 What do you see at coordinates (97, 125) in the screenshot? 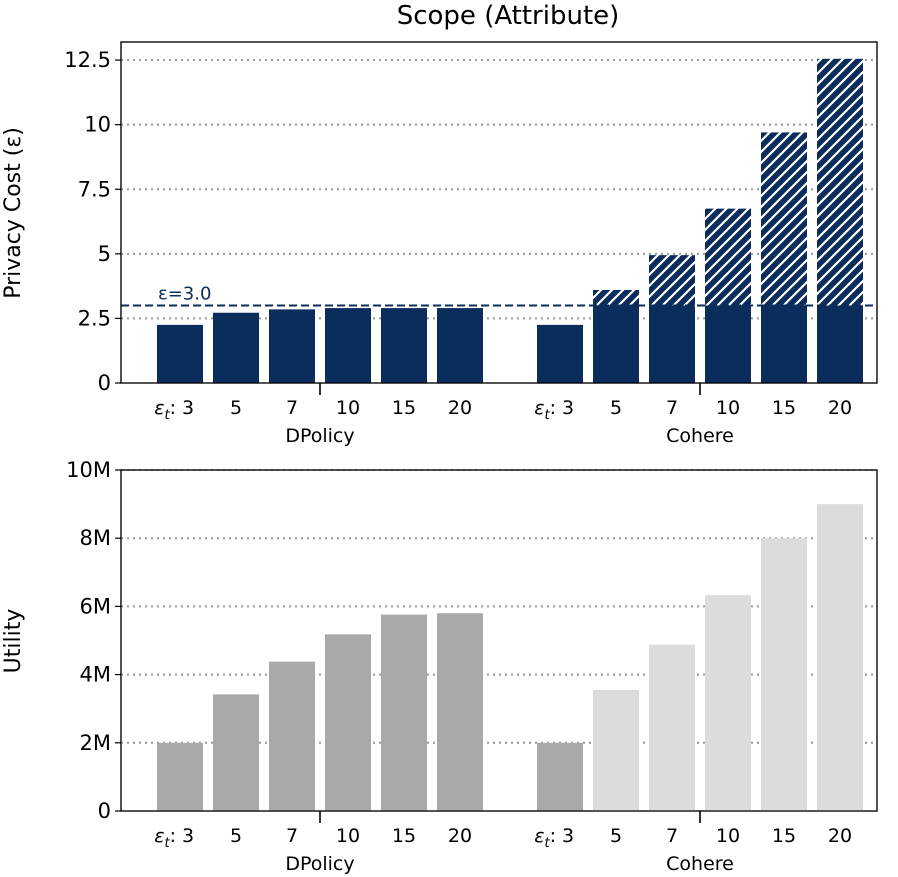
I see `y-tick-label: 10` at bounding box center [97, 125].